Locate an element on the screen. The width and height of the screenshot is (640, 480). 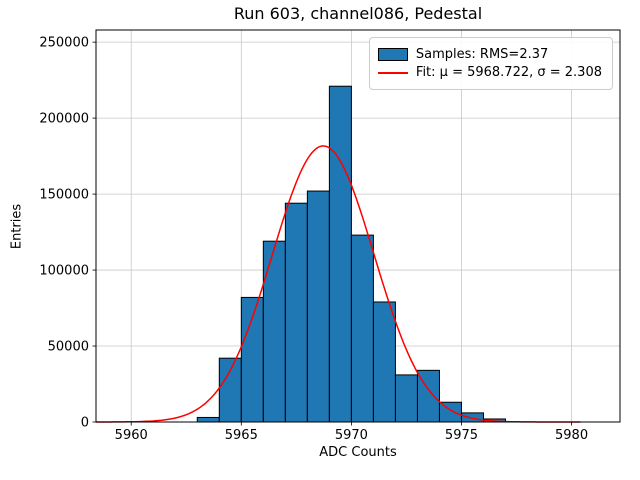
samples-swatch is located at coordinates (392, 54).